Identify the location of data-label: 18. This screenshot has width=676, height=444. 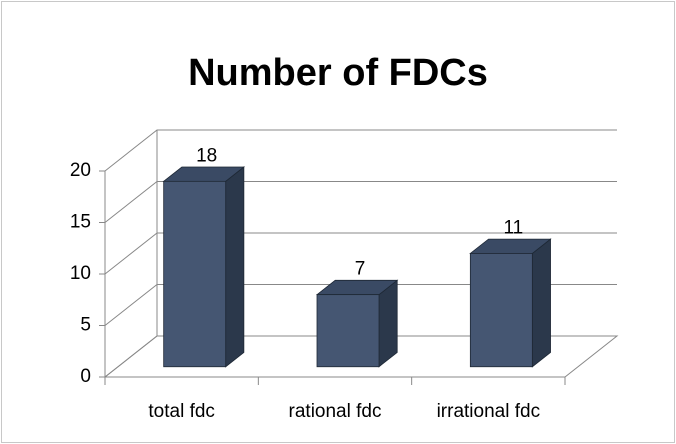
(206, 155).